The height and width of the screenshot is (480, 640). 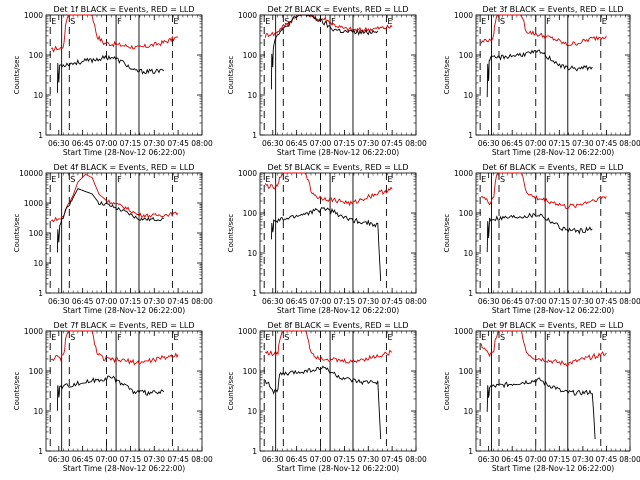 What do you see at coordinates (123, 167) in the screenshot?
I see `panel-title: Det 4f BLACK = Events, RED = LLD` at bounding box center [123, 167].